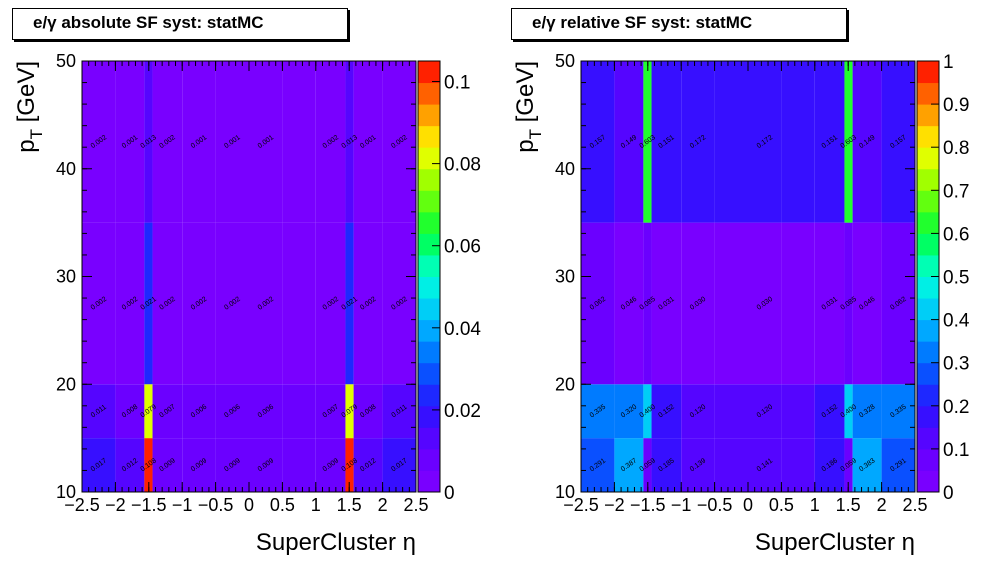 This screenshot has height=572, width=996. I want to click on right-y-tick-label: 50, so click(565, 61).